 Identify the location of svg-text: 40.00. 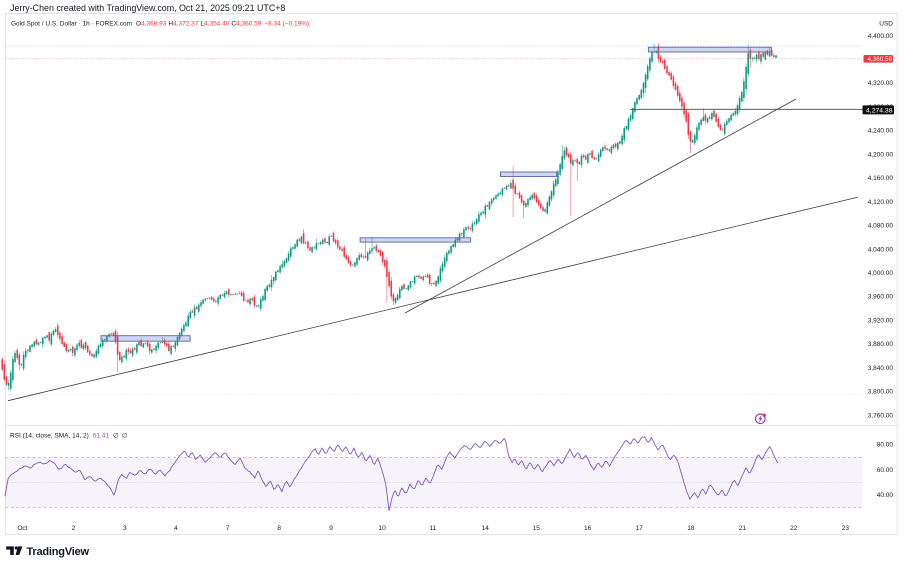
(885, 495).